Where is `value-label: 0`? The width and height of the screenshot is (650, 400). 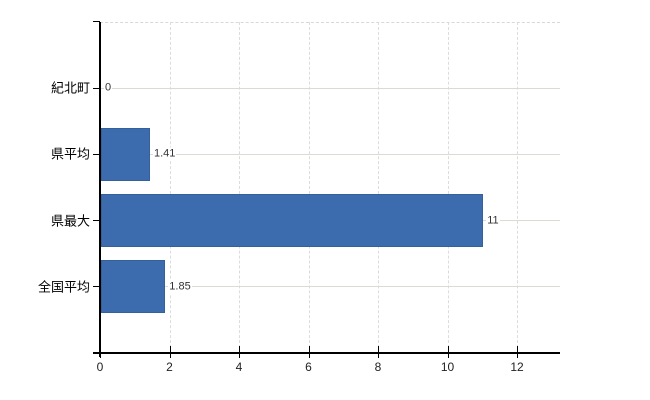 value-label: 0 is located at coordinates (108, 88).